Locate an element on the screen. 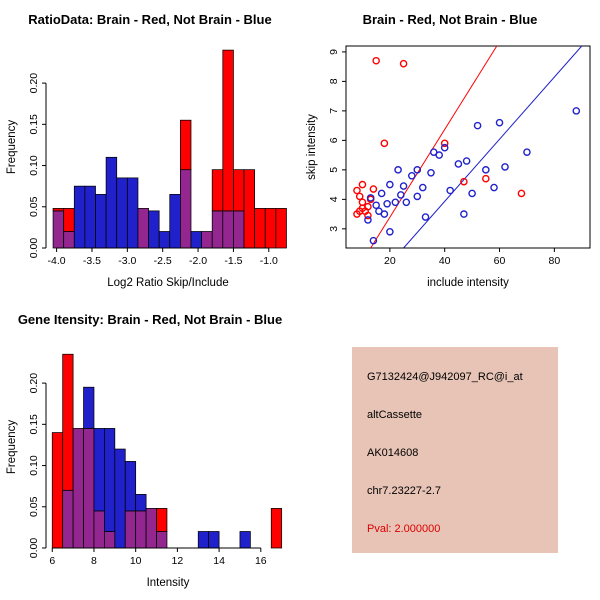 Image resolution: width=600 pixels, height=600 pixels. ratio-histogram-title: RatioData: Brain - Red, Not Brain - Blue is located at coordinates (150, 19).